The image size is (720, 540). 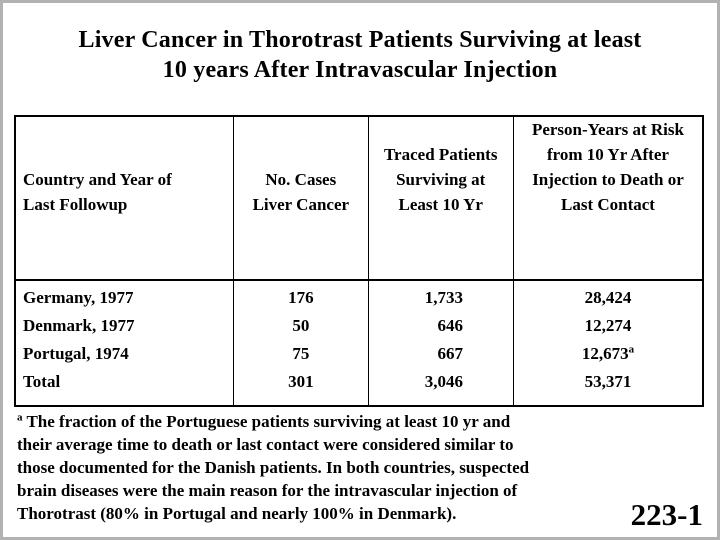 What do you see at coordinates (441, 179) in the screenshot?
I see `header-line: Surviving at` at bounding box center [441, 179].